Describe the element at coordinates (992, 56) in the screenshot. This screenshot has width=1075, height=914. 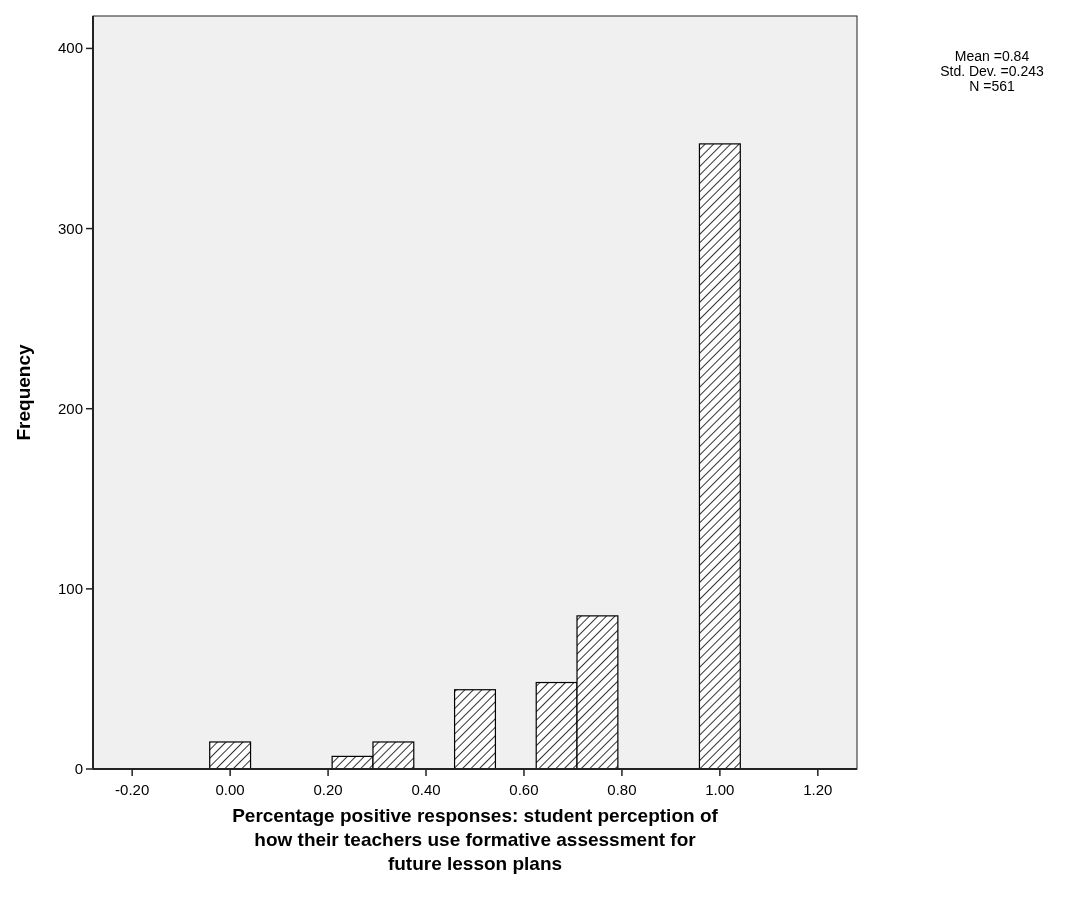
I see `text: Mean =0.84` at that location.